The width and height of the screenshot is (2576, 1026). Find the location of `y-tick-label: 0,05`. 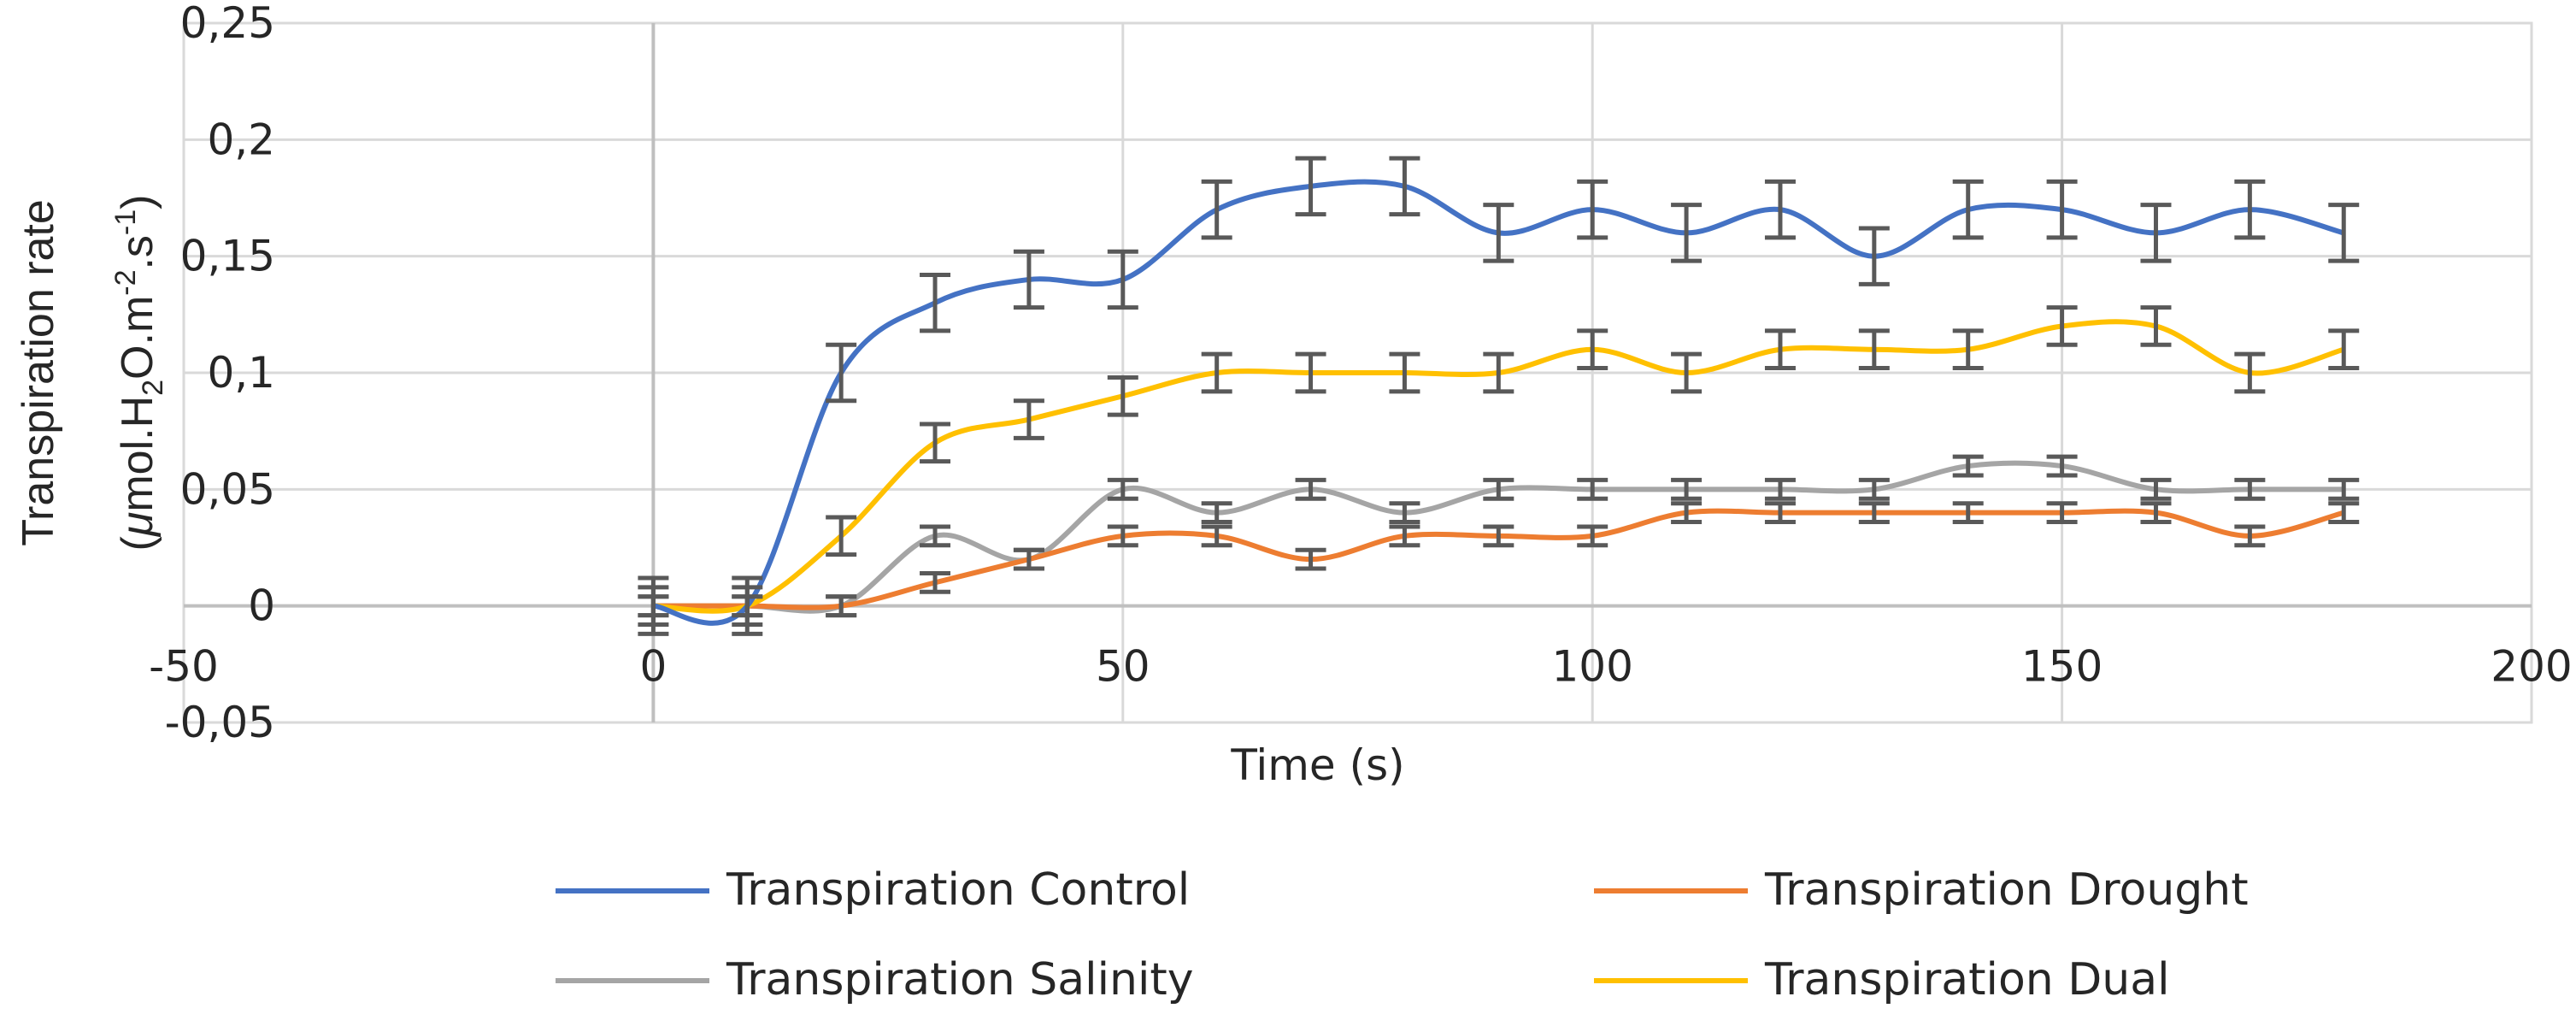

y-tick-label: 0,05 is located at coordinates (227, 489).